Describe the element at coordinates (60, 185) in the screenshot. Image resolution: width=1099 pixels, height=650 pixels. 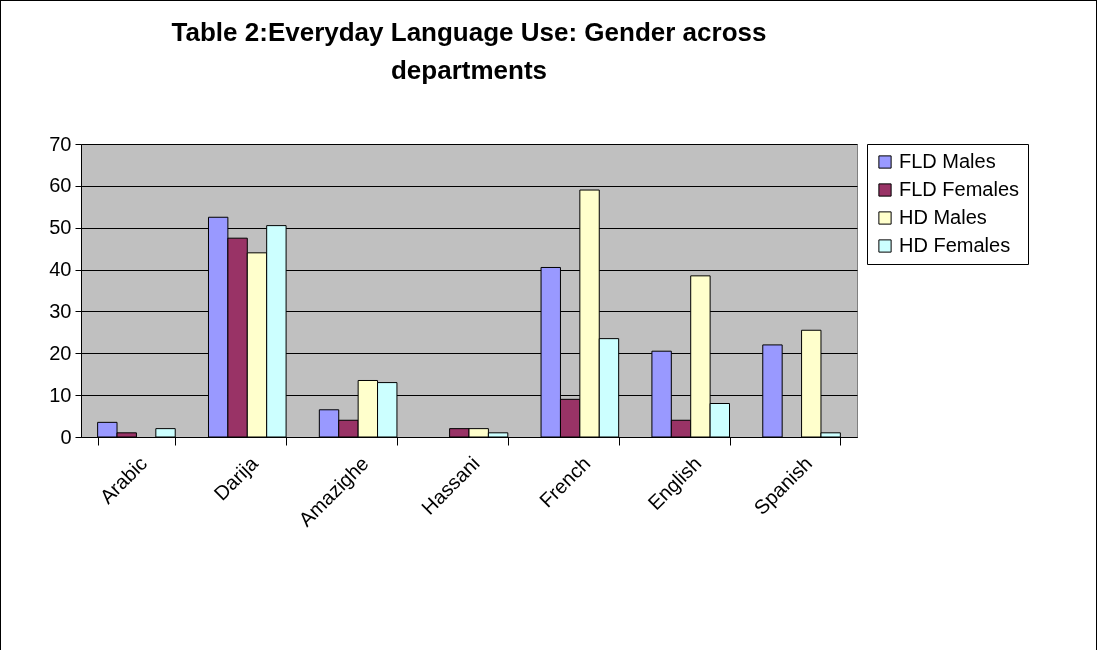
I see `y-tick-label: 60` at that location.